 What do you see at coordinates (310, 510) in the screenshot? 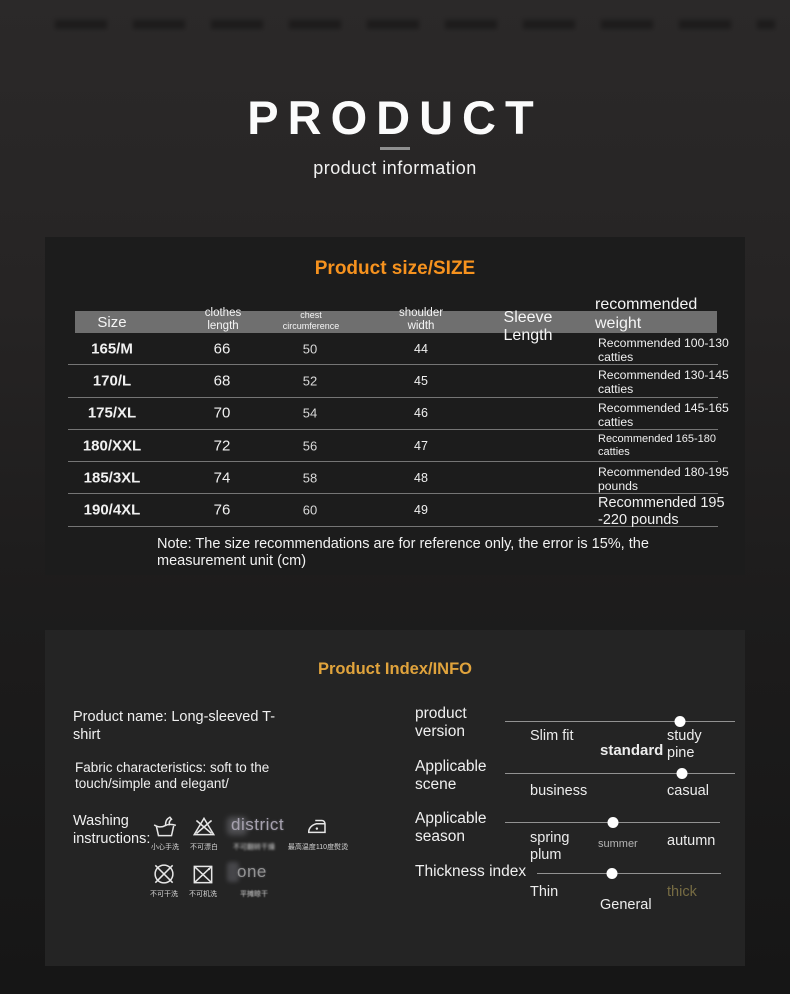
I see `cell-chest: 60` at bounding box center [310, 510].